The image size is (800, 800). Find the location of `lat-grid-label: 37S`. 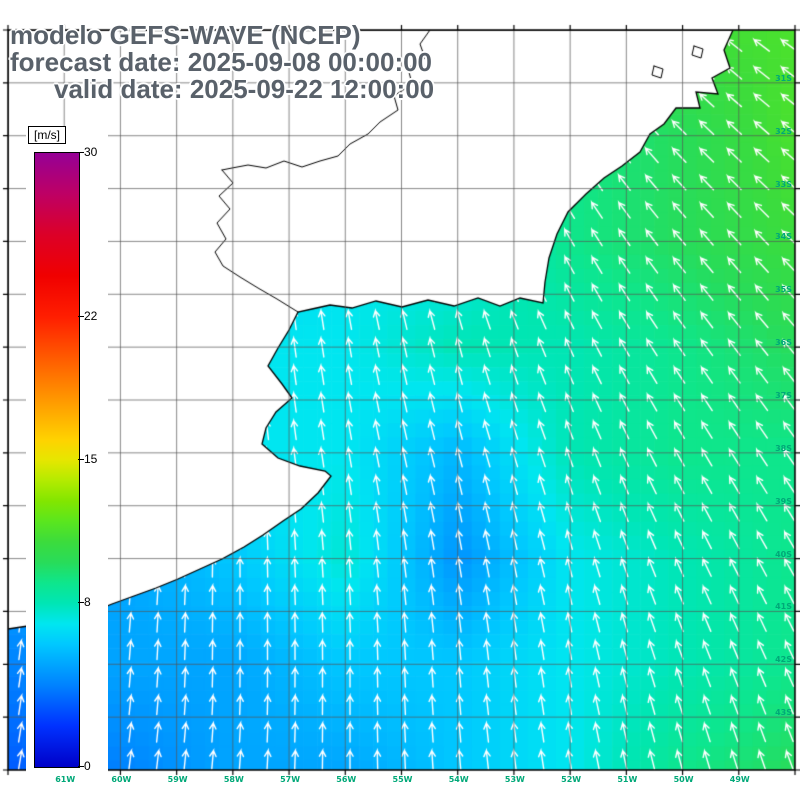

lat-grid-label: 37S is located at coordinates (783, 395).